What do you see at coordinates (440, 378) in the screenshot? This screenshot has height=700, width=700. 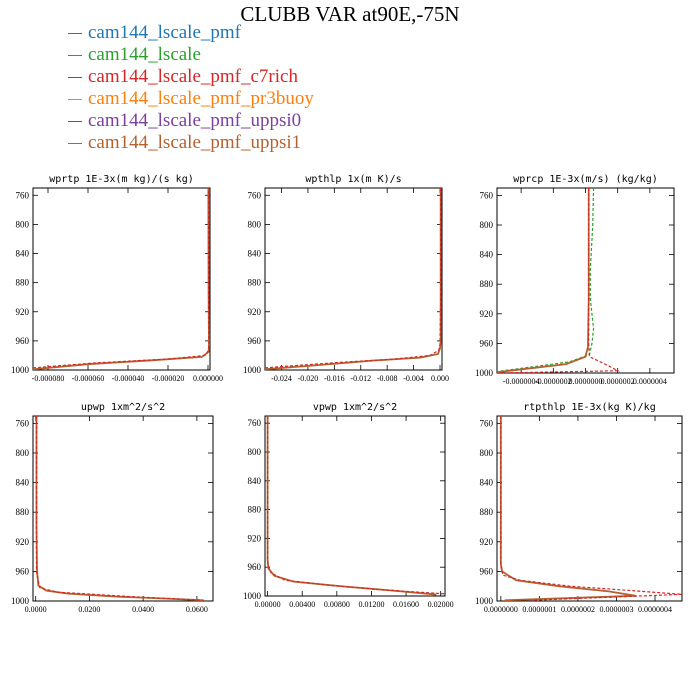 I see `x-tick-label: 0.000` at bounding box center [440, 378].